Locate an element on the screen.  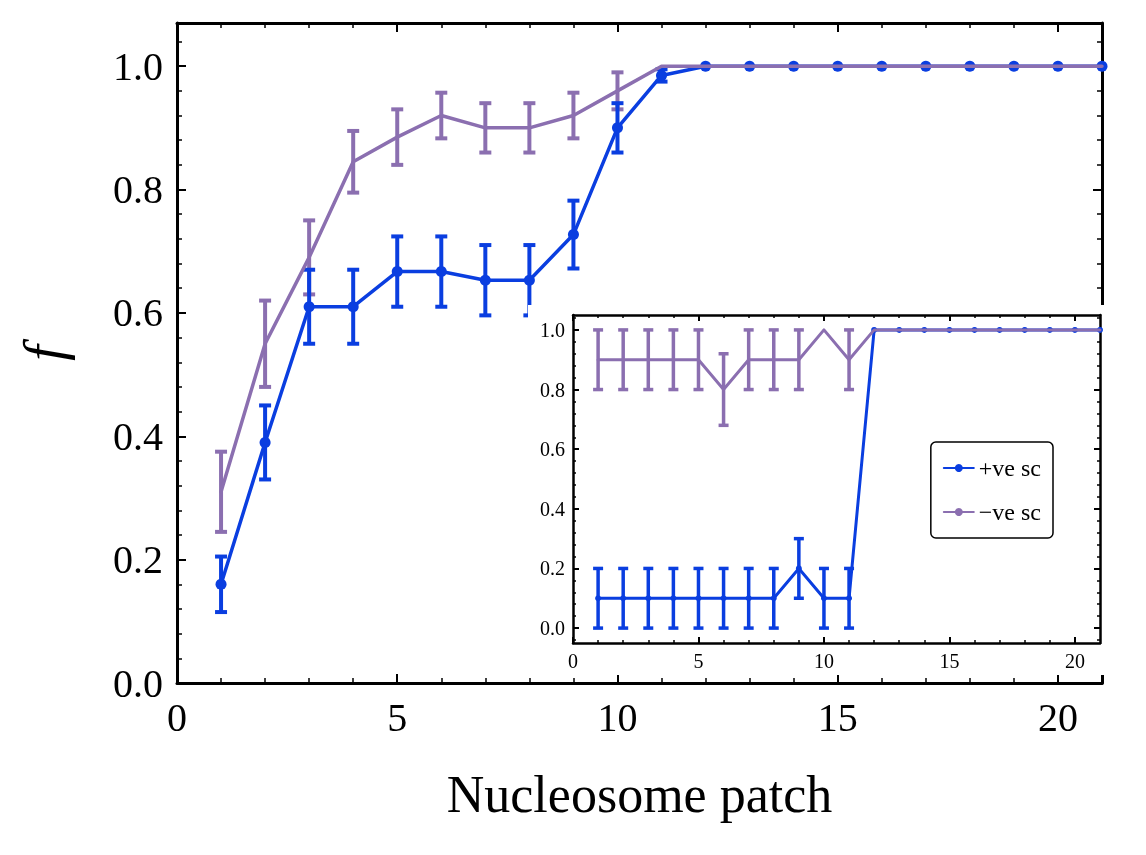
y-axis-title: f is located at coordinates (44, 349).